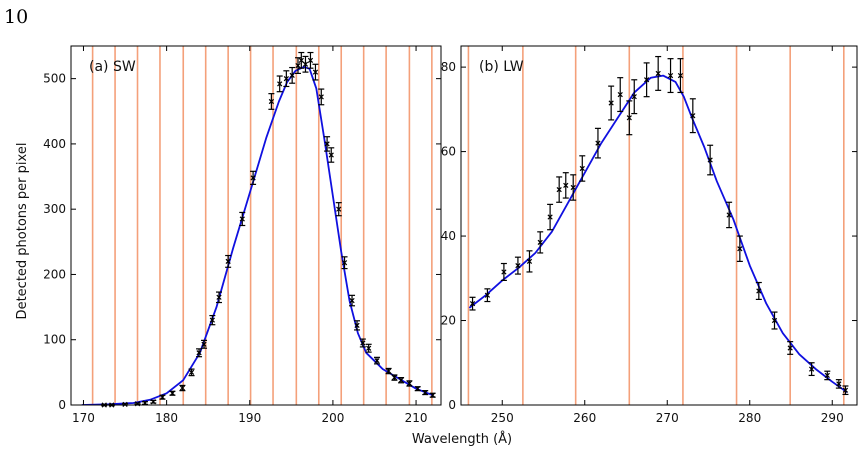 This screenshot has width=868, height=468. I want to click on y-tick-label-sw-1: 100, so click(54, 340).